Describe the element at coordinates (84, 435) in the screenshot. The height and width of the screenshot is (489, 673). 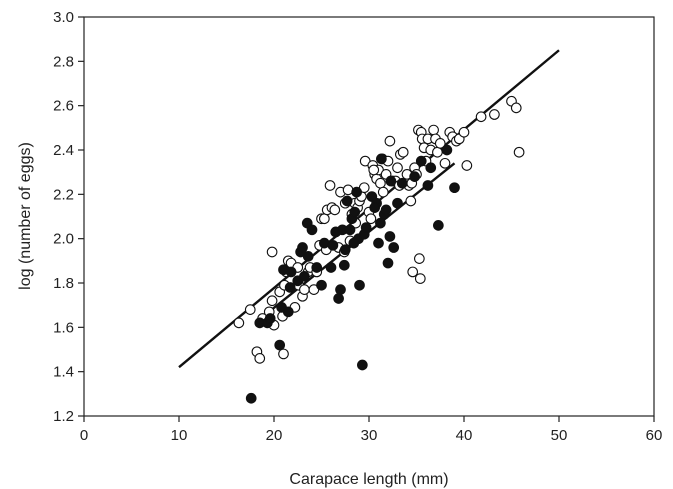
I see `x-tick-label: 0` at that location.